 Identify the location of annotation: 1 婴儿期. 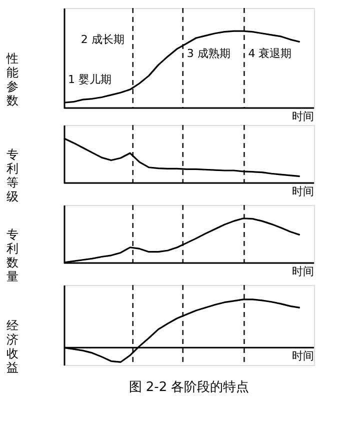
(90, 79).